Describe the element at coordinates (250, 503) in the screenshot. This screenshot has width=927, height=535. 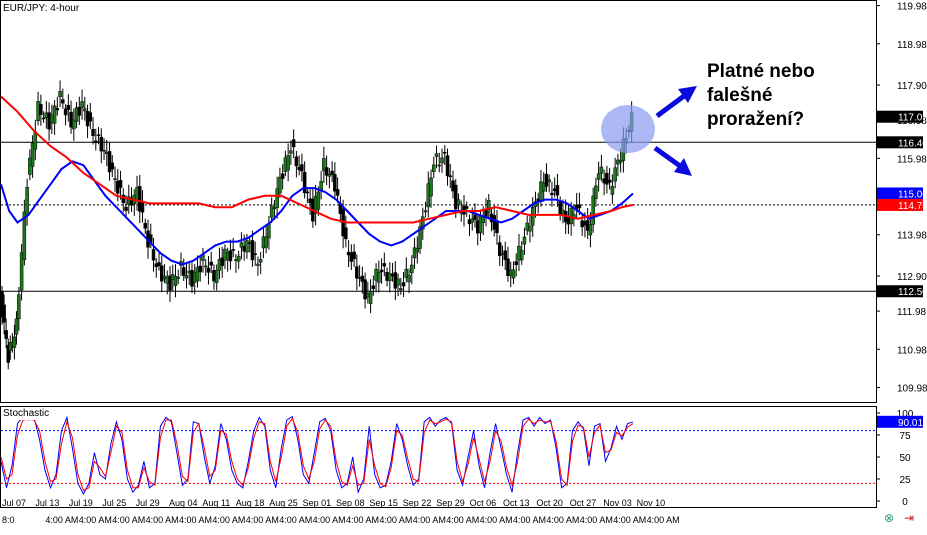
I see `date-axis-label: Aug 18` at that location.